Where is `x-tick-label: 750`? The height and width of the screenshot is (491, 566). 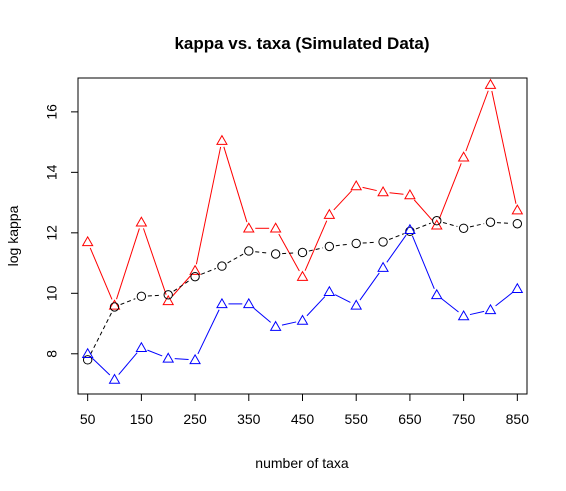
x-tick-label: 750 is located at coordinates (464, 419).